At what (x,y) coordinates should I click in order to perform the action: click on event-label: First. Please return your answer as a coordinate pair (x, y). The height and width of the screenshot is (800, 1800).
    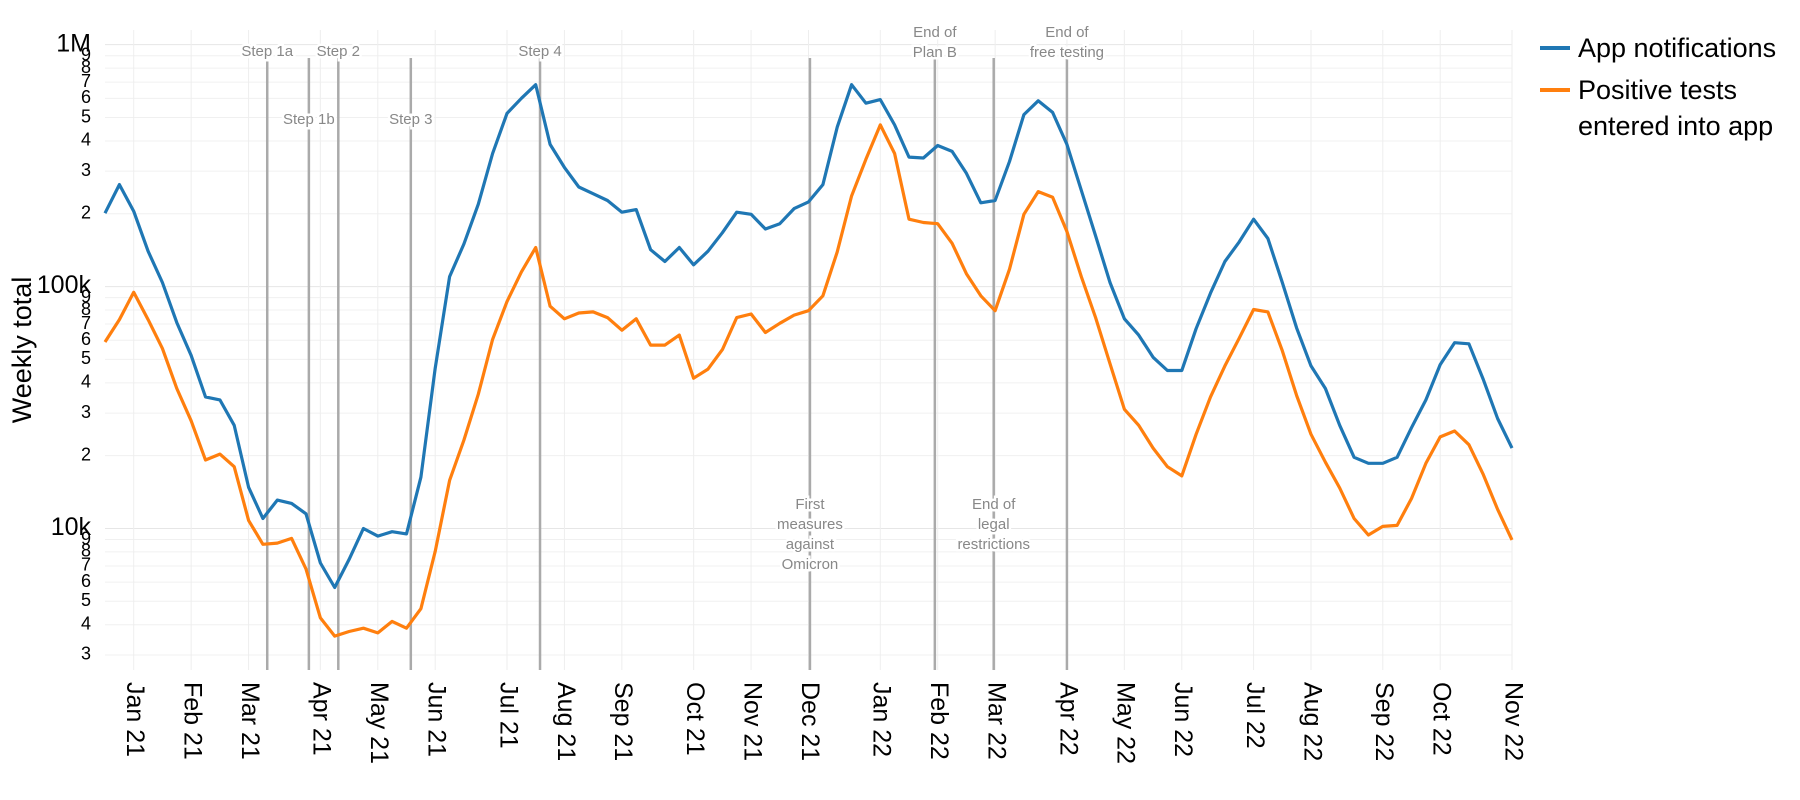
    Looking at the image, I should click on (810, 504).